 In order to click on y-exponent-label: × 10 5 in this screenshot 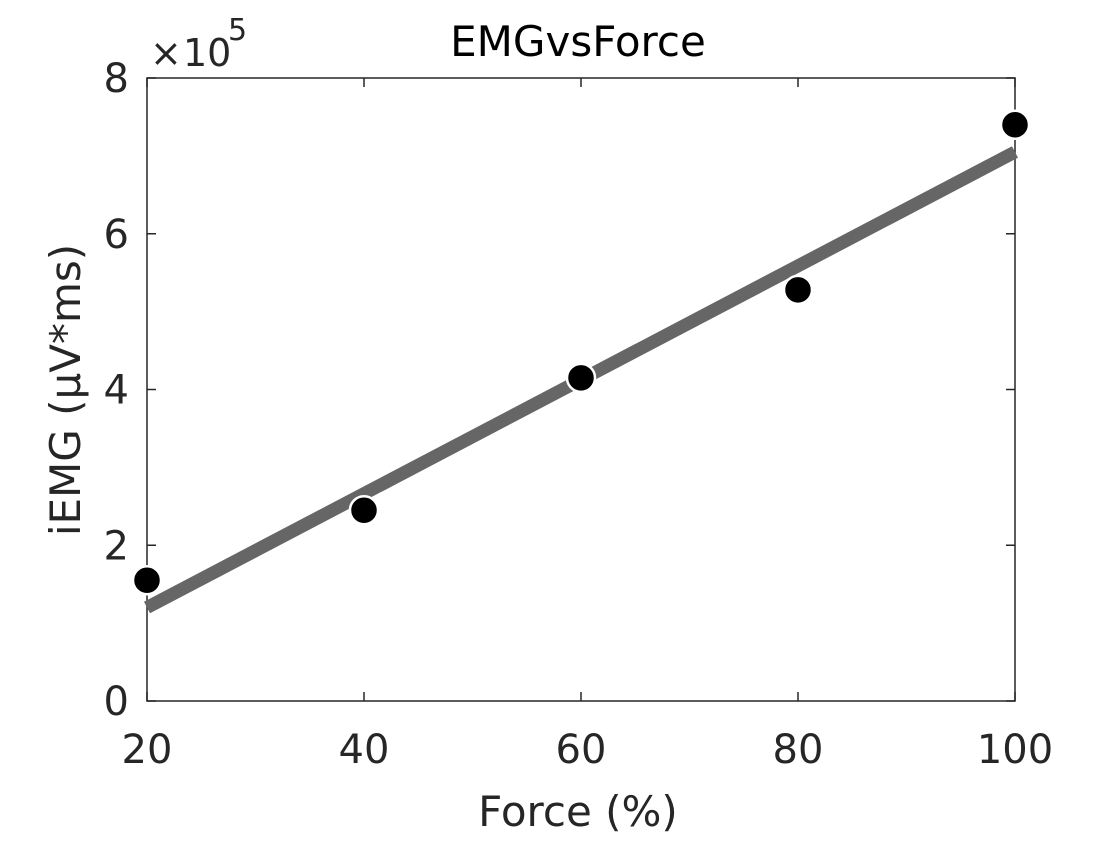, I will do `click(198, 44)`.